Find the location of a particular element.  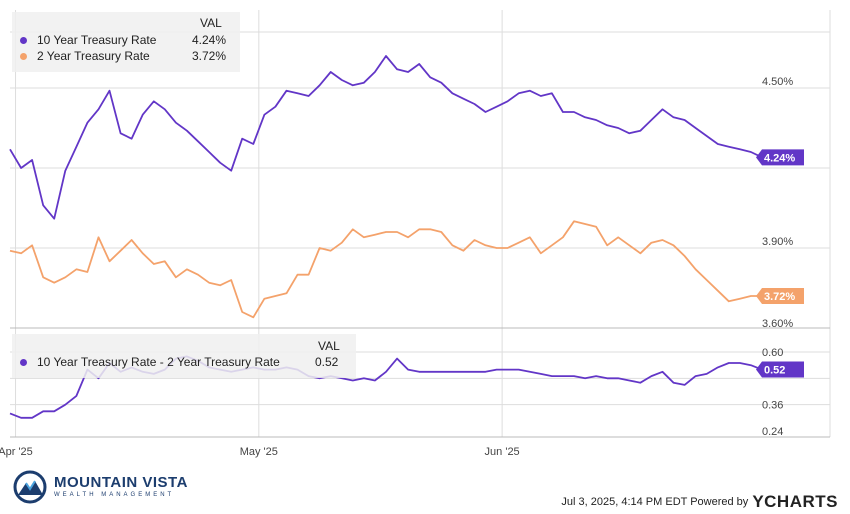

x-axis-labels: Apr '25 May '25 Jun '25 is located at coordinates (260, 452).